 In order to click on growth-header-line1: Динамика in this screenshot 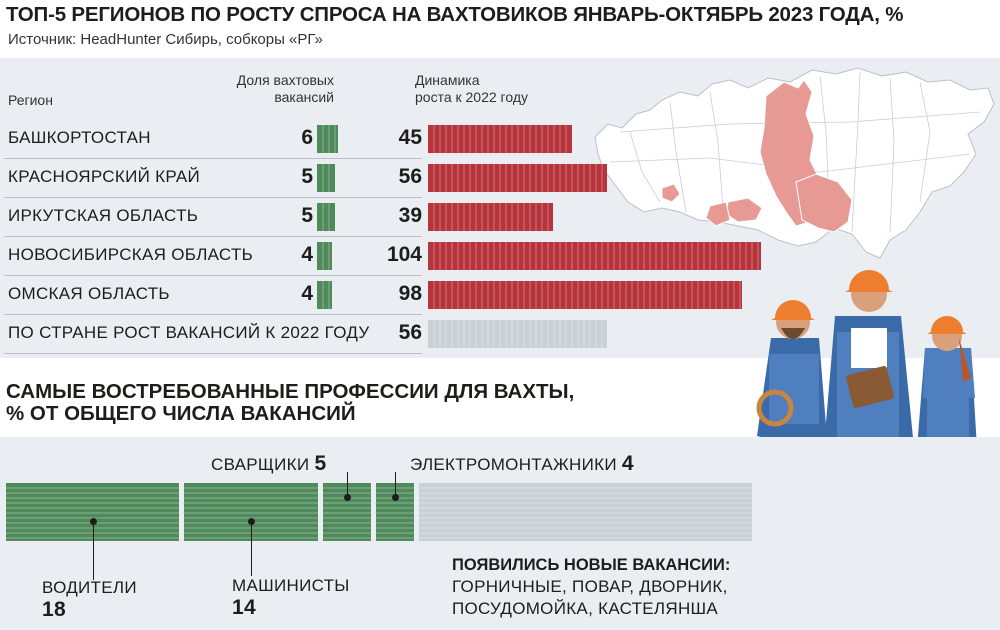, I will do `click(447, 80)`.